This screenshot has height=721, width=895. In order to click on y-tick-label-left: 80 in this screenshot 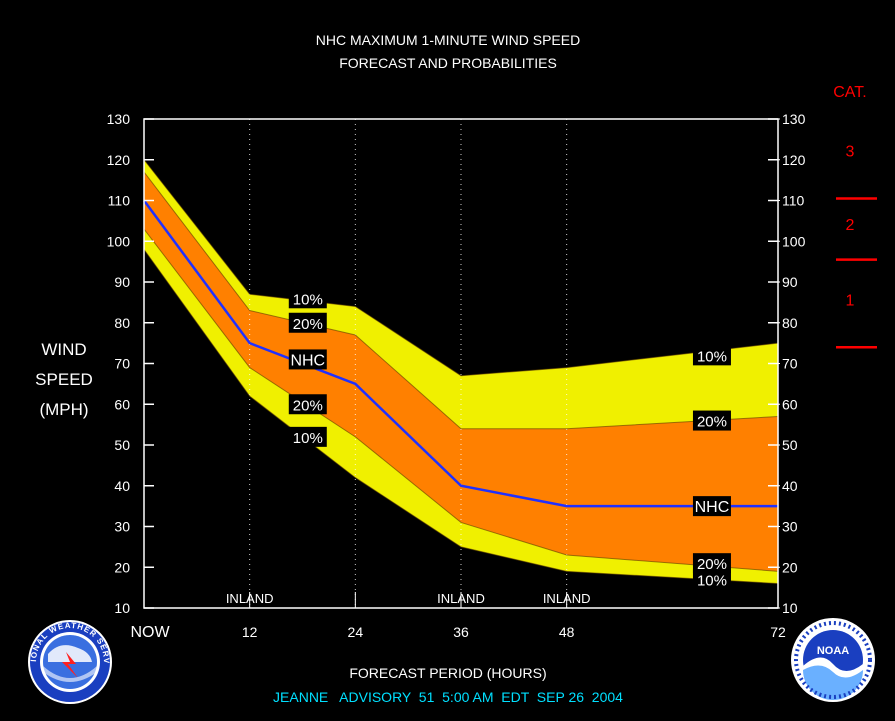, I will do `click(122, 323)`.